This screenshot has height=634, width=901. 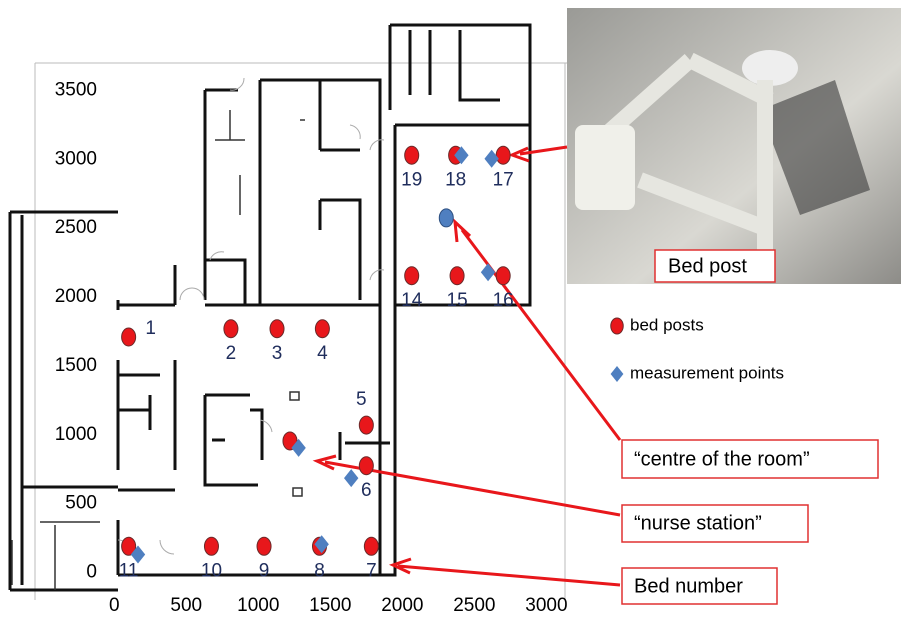 I want to click on bed-post-arm, so click(x=684, y=156).